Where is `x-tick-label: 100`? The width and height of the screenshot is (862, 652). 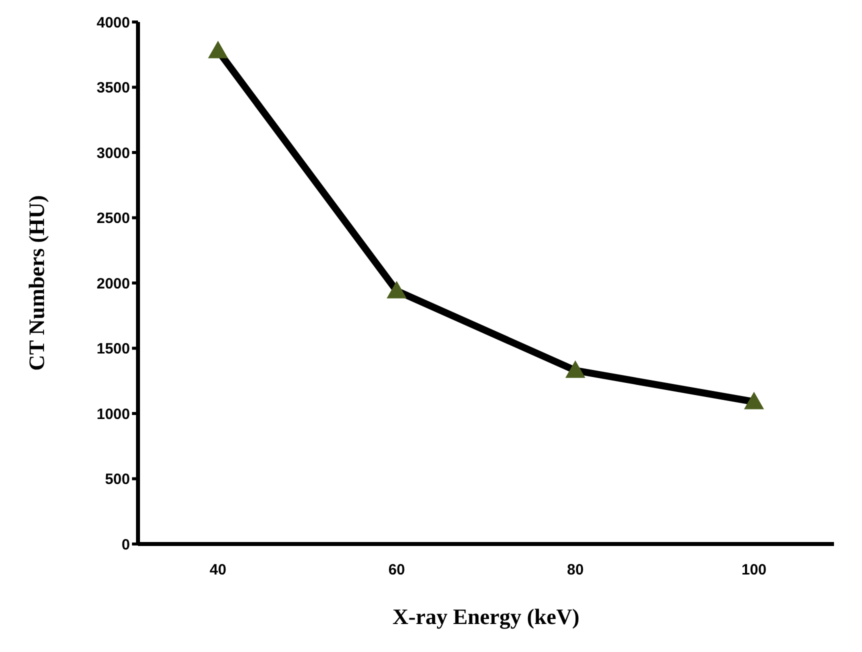
x-tick-label: 100 is located at coordinates (754, 570).